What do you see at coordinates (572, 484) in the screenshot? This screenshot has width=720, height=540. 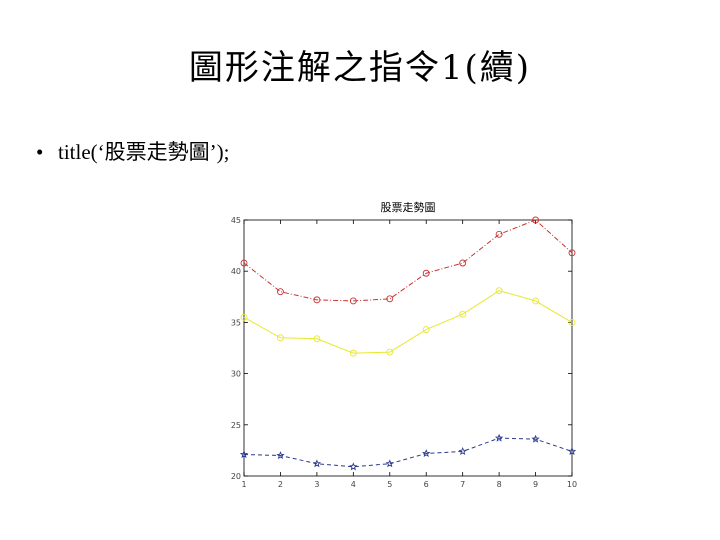 I see `x-tick-label: 10` at bounding box center [572, 484].